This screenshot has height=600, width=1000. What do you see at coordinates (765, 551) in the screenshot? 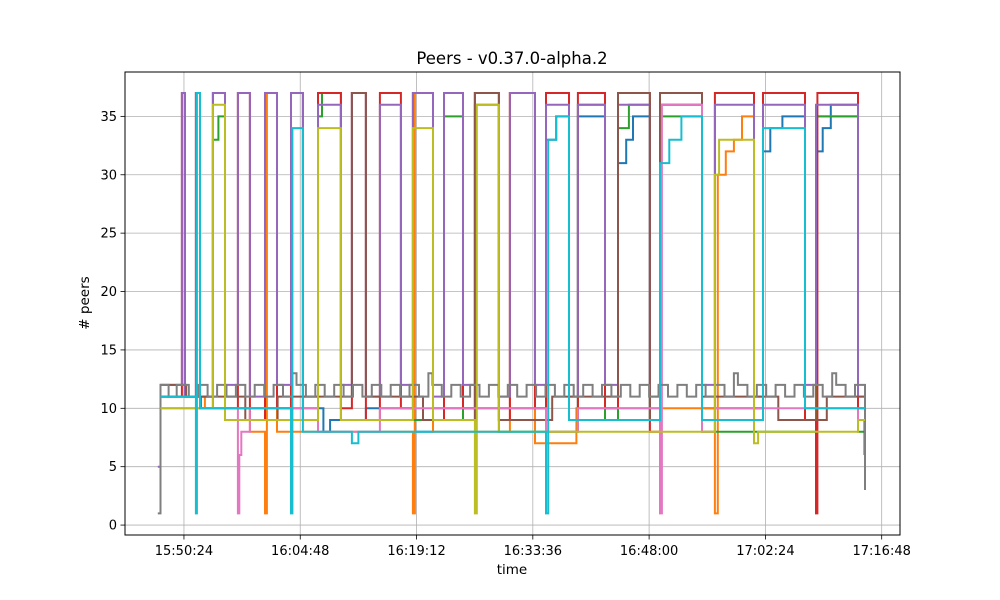
I see `x-tick-label: 17:02:24` at bounding box center [765, 551].